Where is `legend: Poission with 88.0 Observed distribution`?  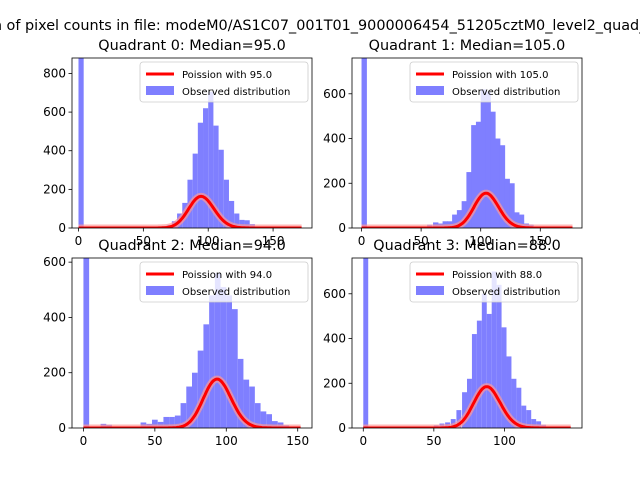
legend: Poission with 88.0 Observed distribution is located at coordinates (494, 282).